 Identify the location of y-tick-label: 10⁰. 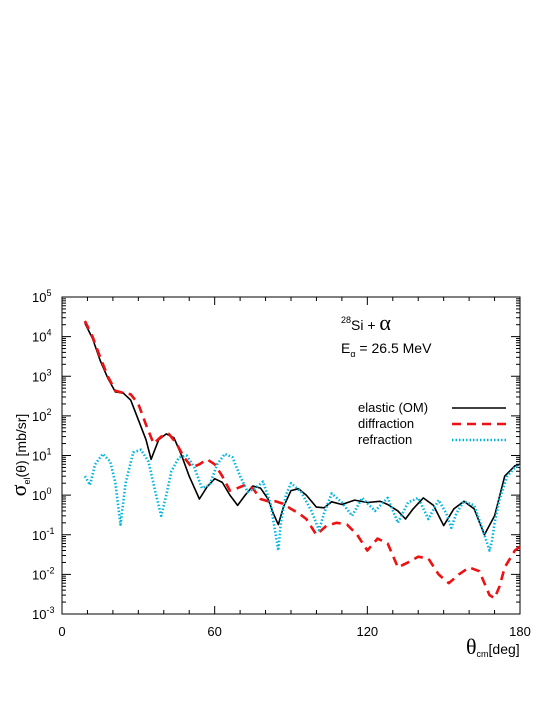
(41, 494).